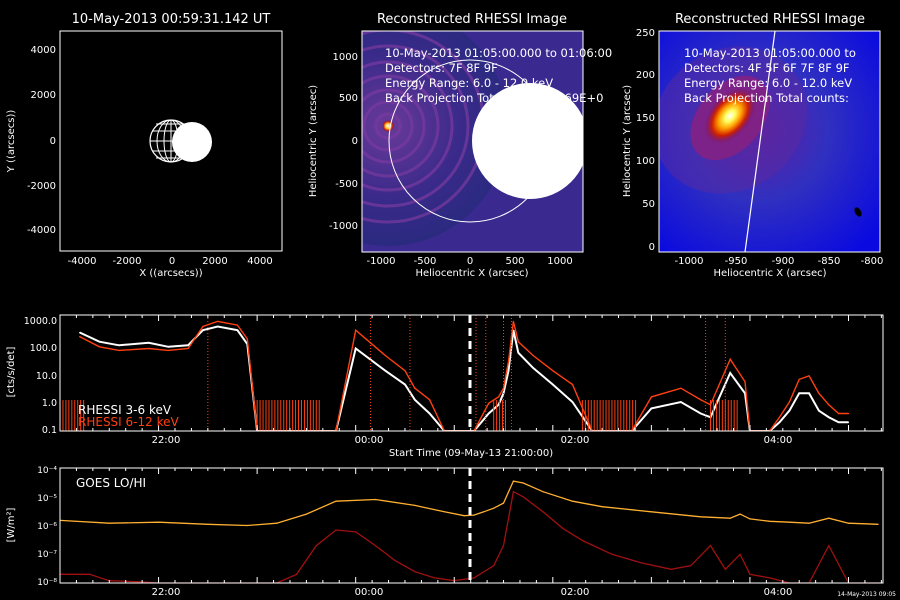 This screenshot has height=600, width=900. I want to click on rhessi2-ylabel: Heliocentric Y (arcsec), so click(627, 141).